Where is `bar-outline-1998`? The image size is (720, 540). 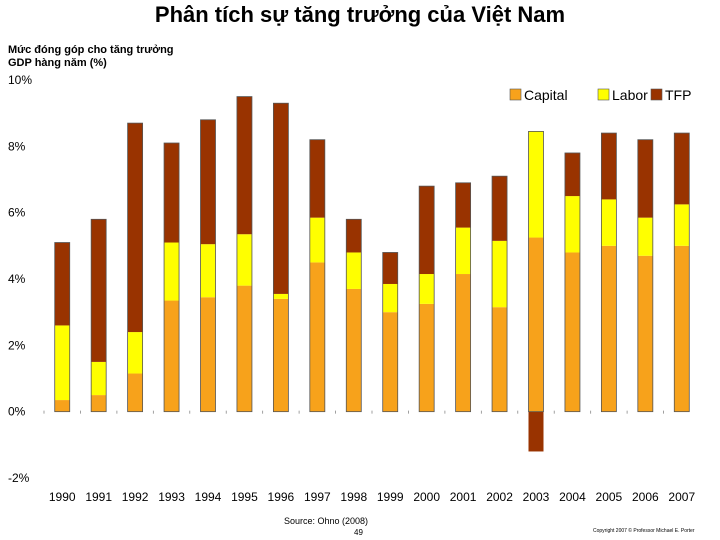
bar-outline-1998 is located at coordinates (353, 315).